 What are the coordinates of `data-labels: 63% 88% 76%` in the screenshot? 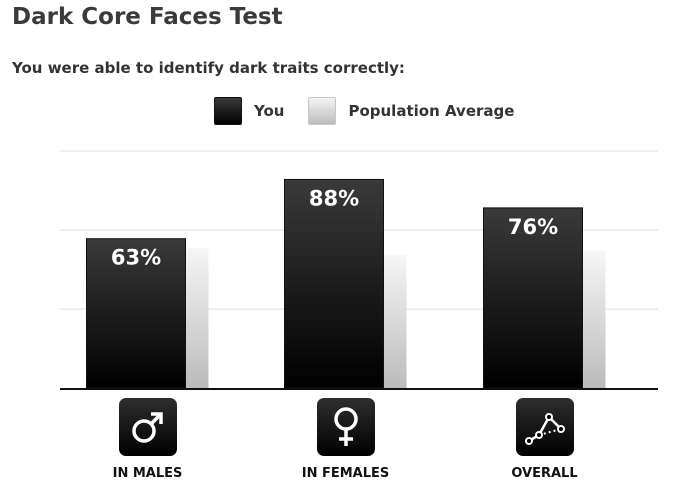 It's located at (334, 227).